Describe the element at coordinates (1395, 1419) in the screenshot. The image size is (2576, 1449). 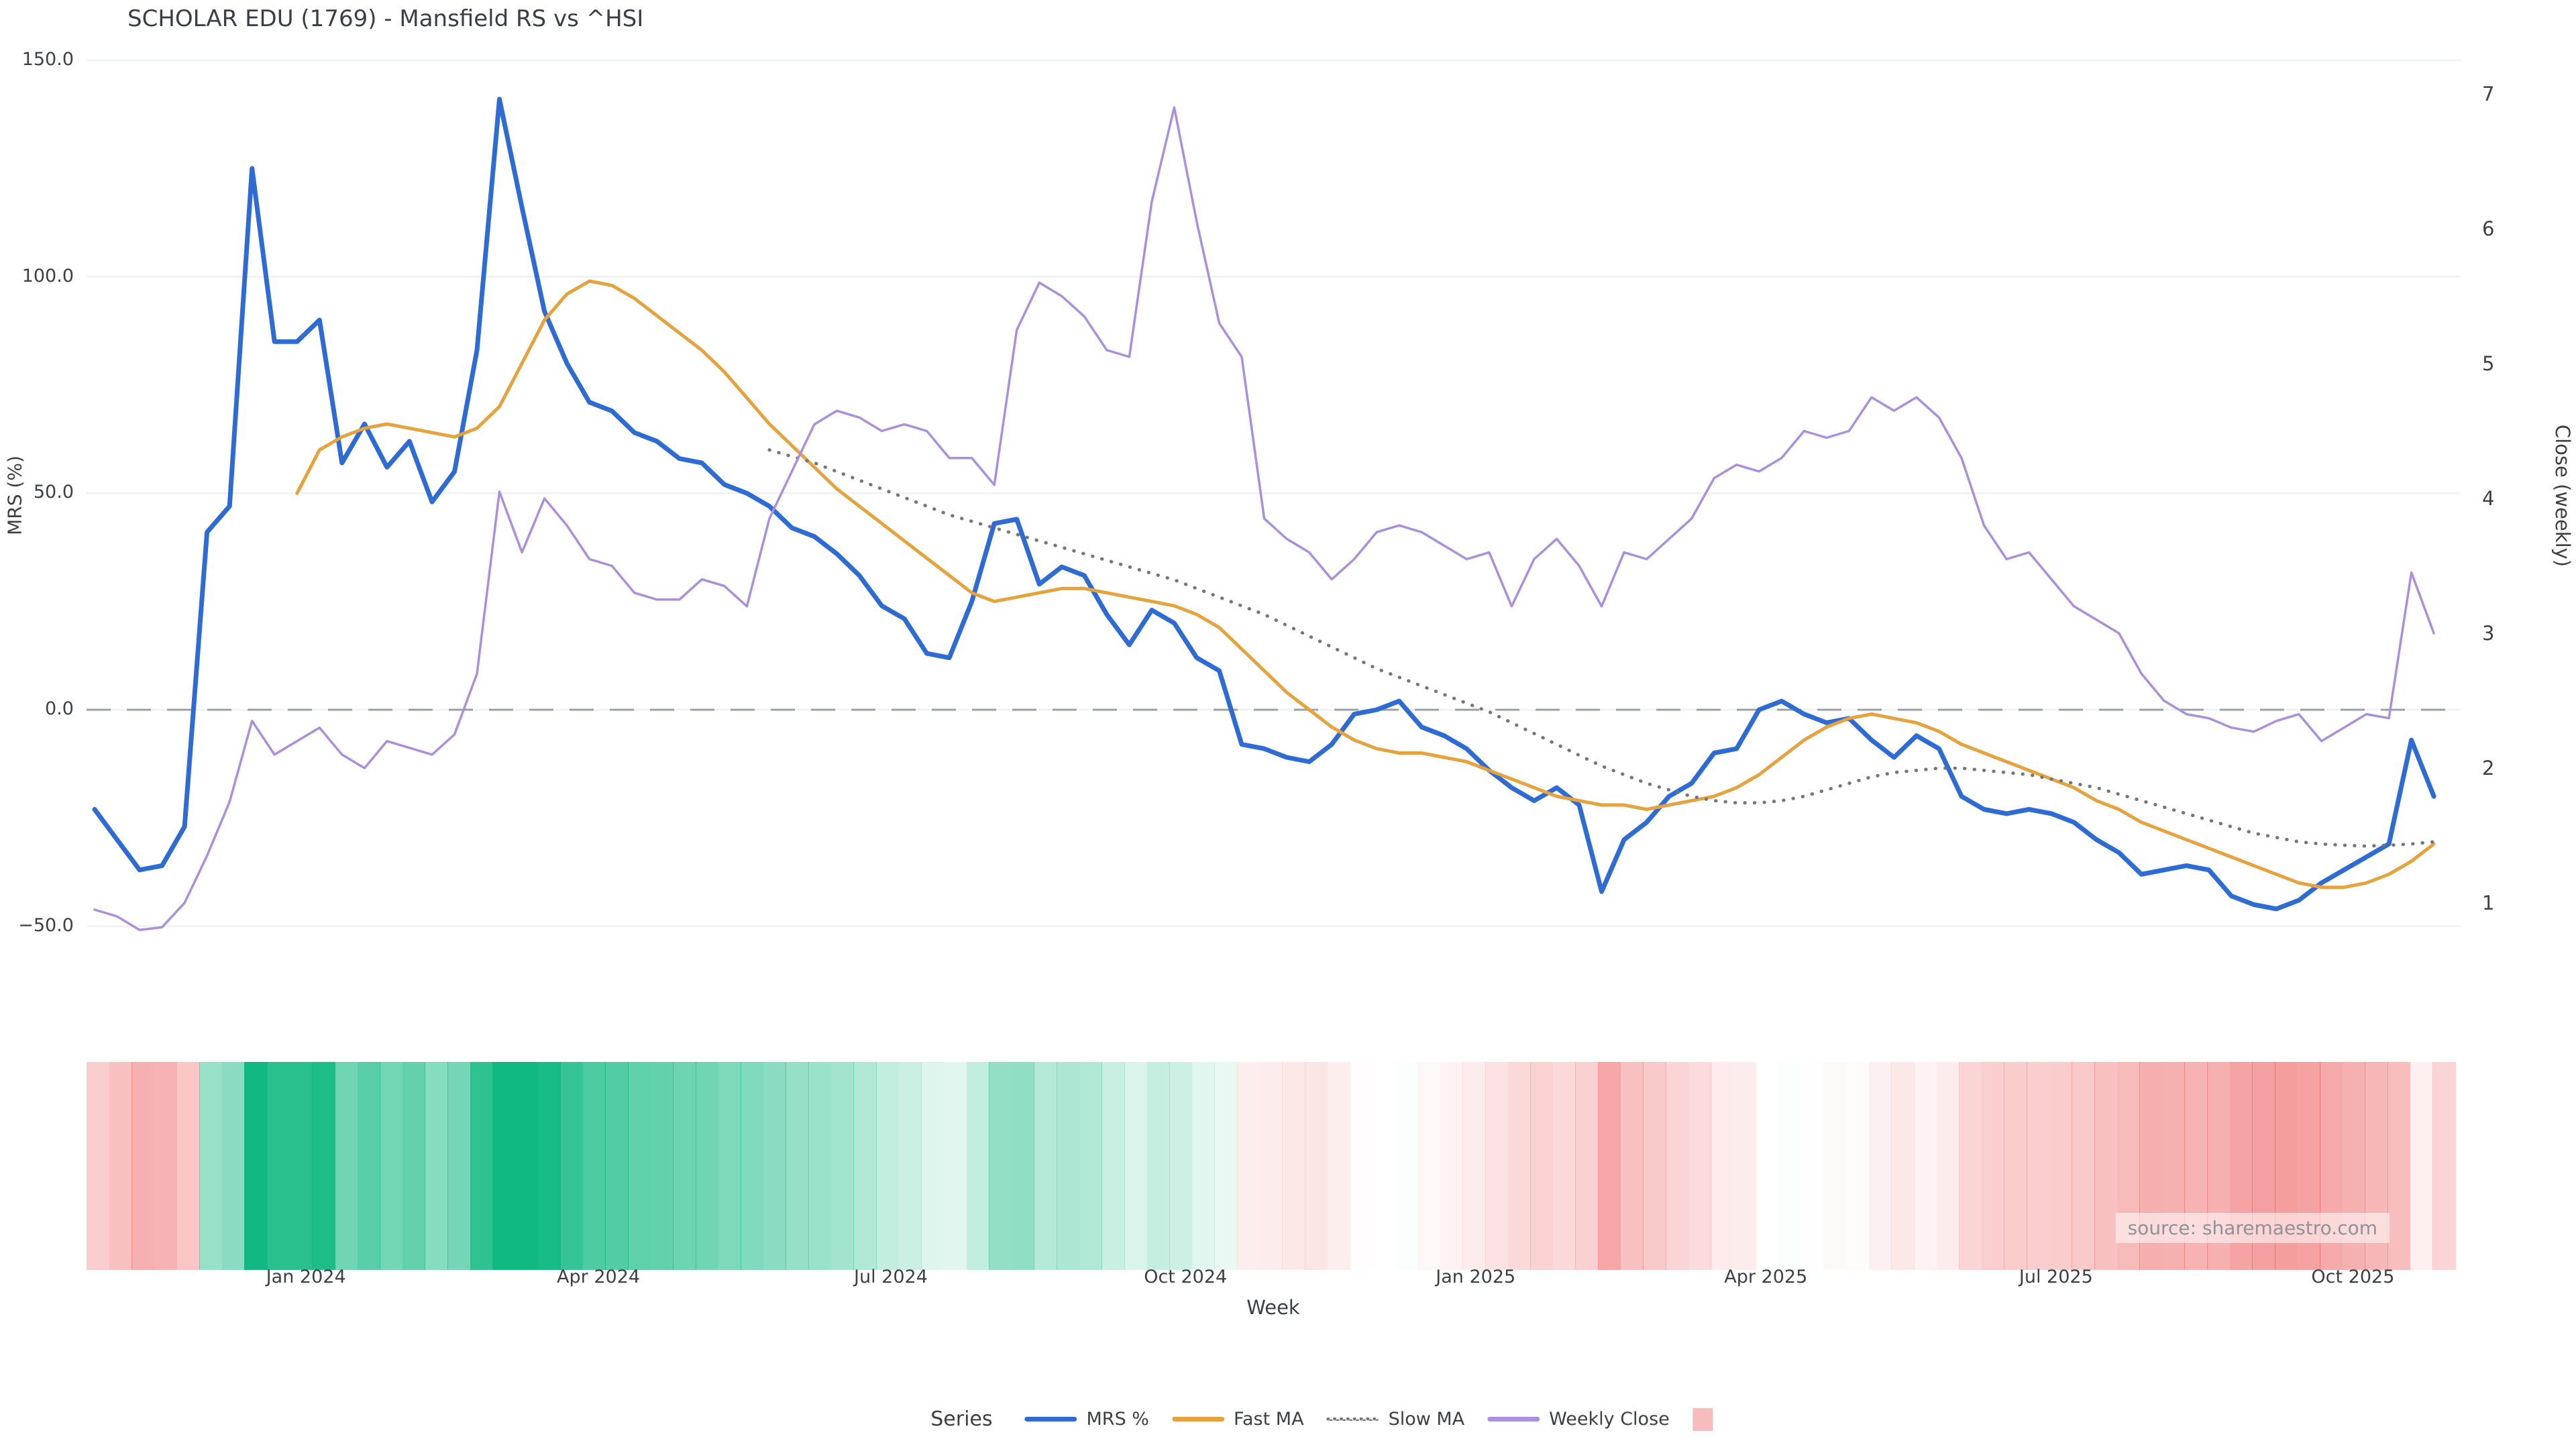
I see `legend-entry-slow-ma: Slow MA` at that location.